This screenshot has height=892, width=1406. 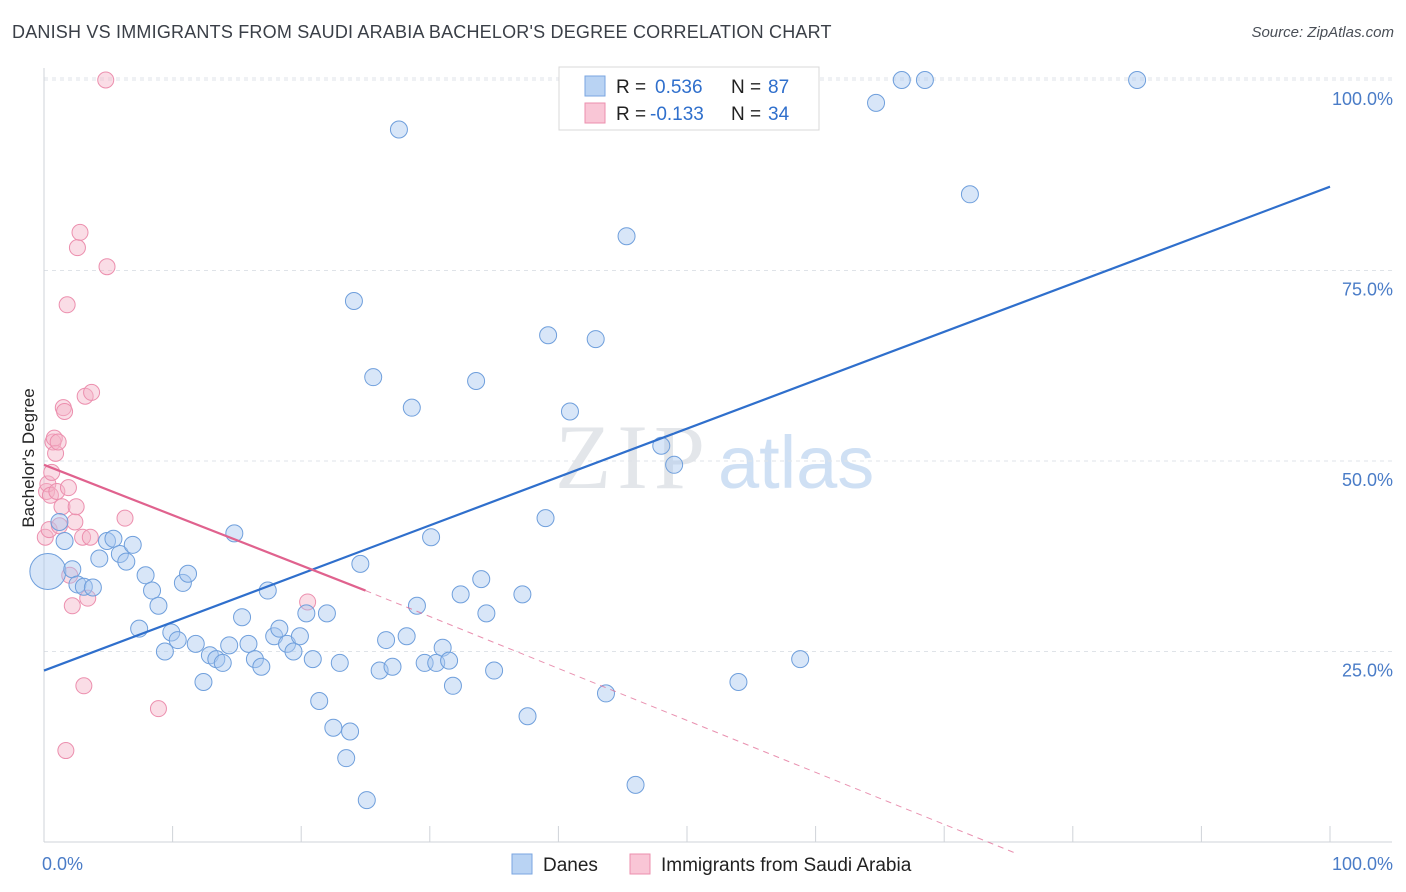 What do you see at coordinates (204, 527) in the screenshot?
I see `immigrants-trend-line` at bounding box center [204, 527].